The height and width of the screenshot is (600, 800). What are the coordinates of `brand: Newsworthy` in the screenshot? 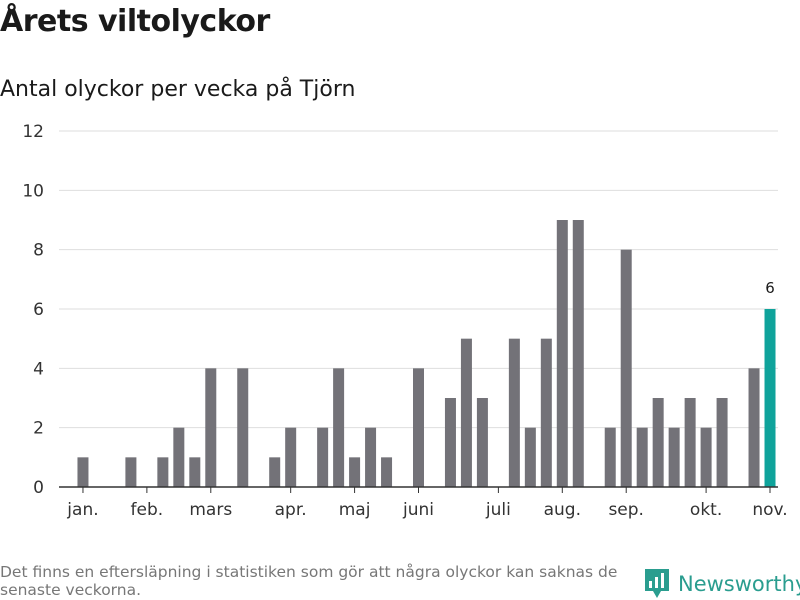 It's located at (722, 584).